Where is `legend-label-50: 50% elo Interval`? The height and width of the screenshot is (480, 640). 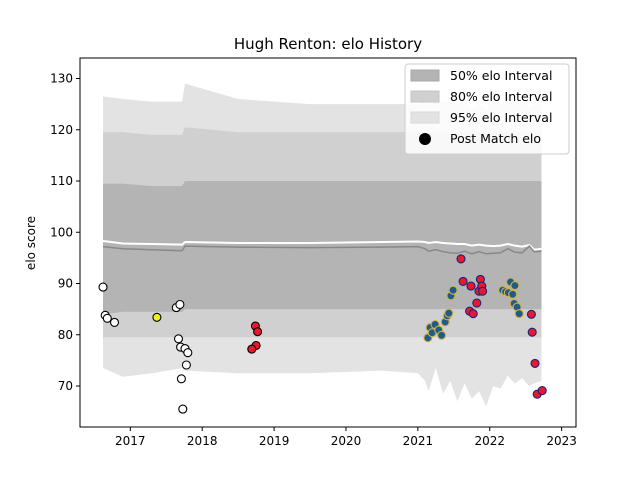
legend-label-50: 50% elo Interval is located at coordinates (501, 75).